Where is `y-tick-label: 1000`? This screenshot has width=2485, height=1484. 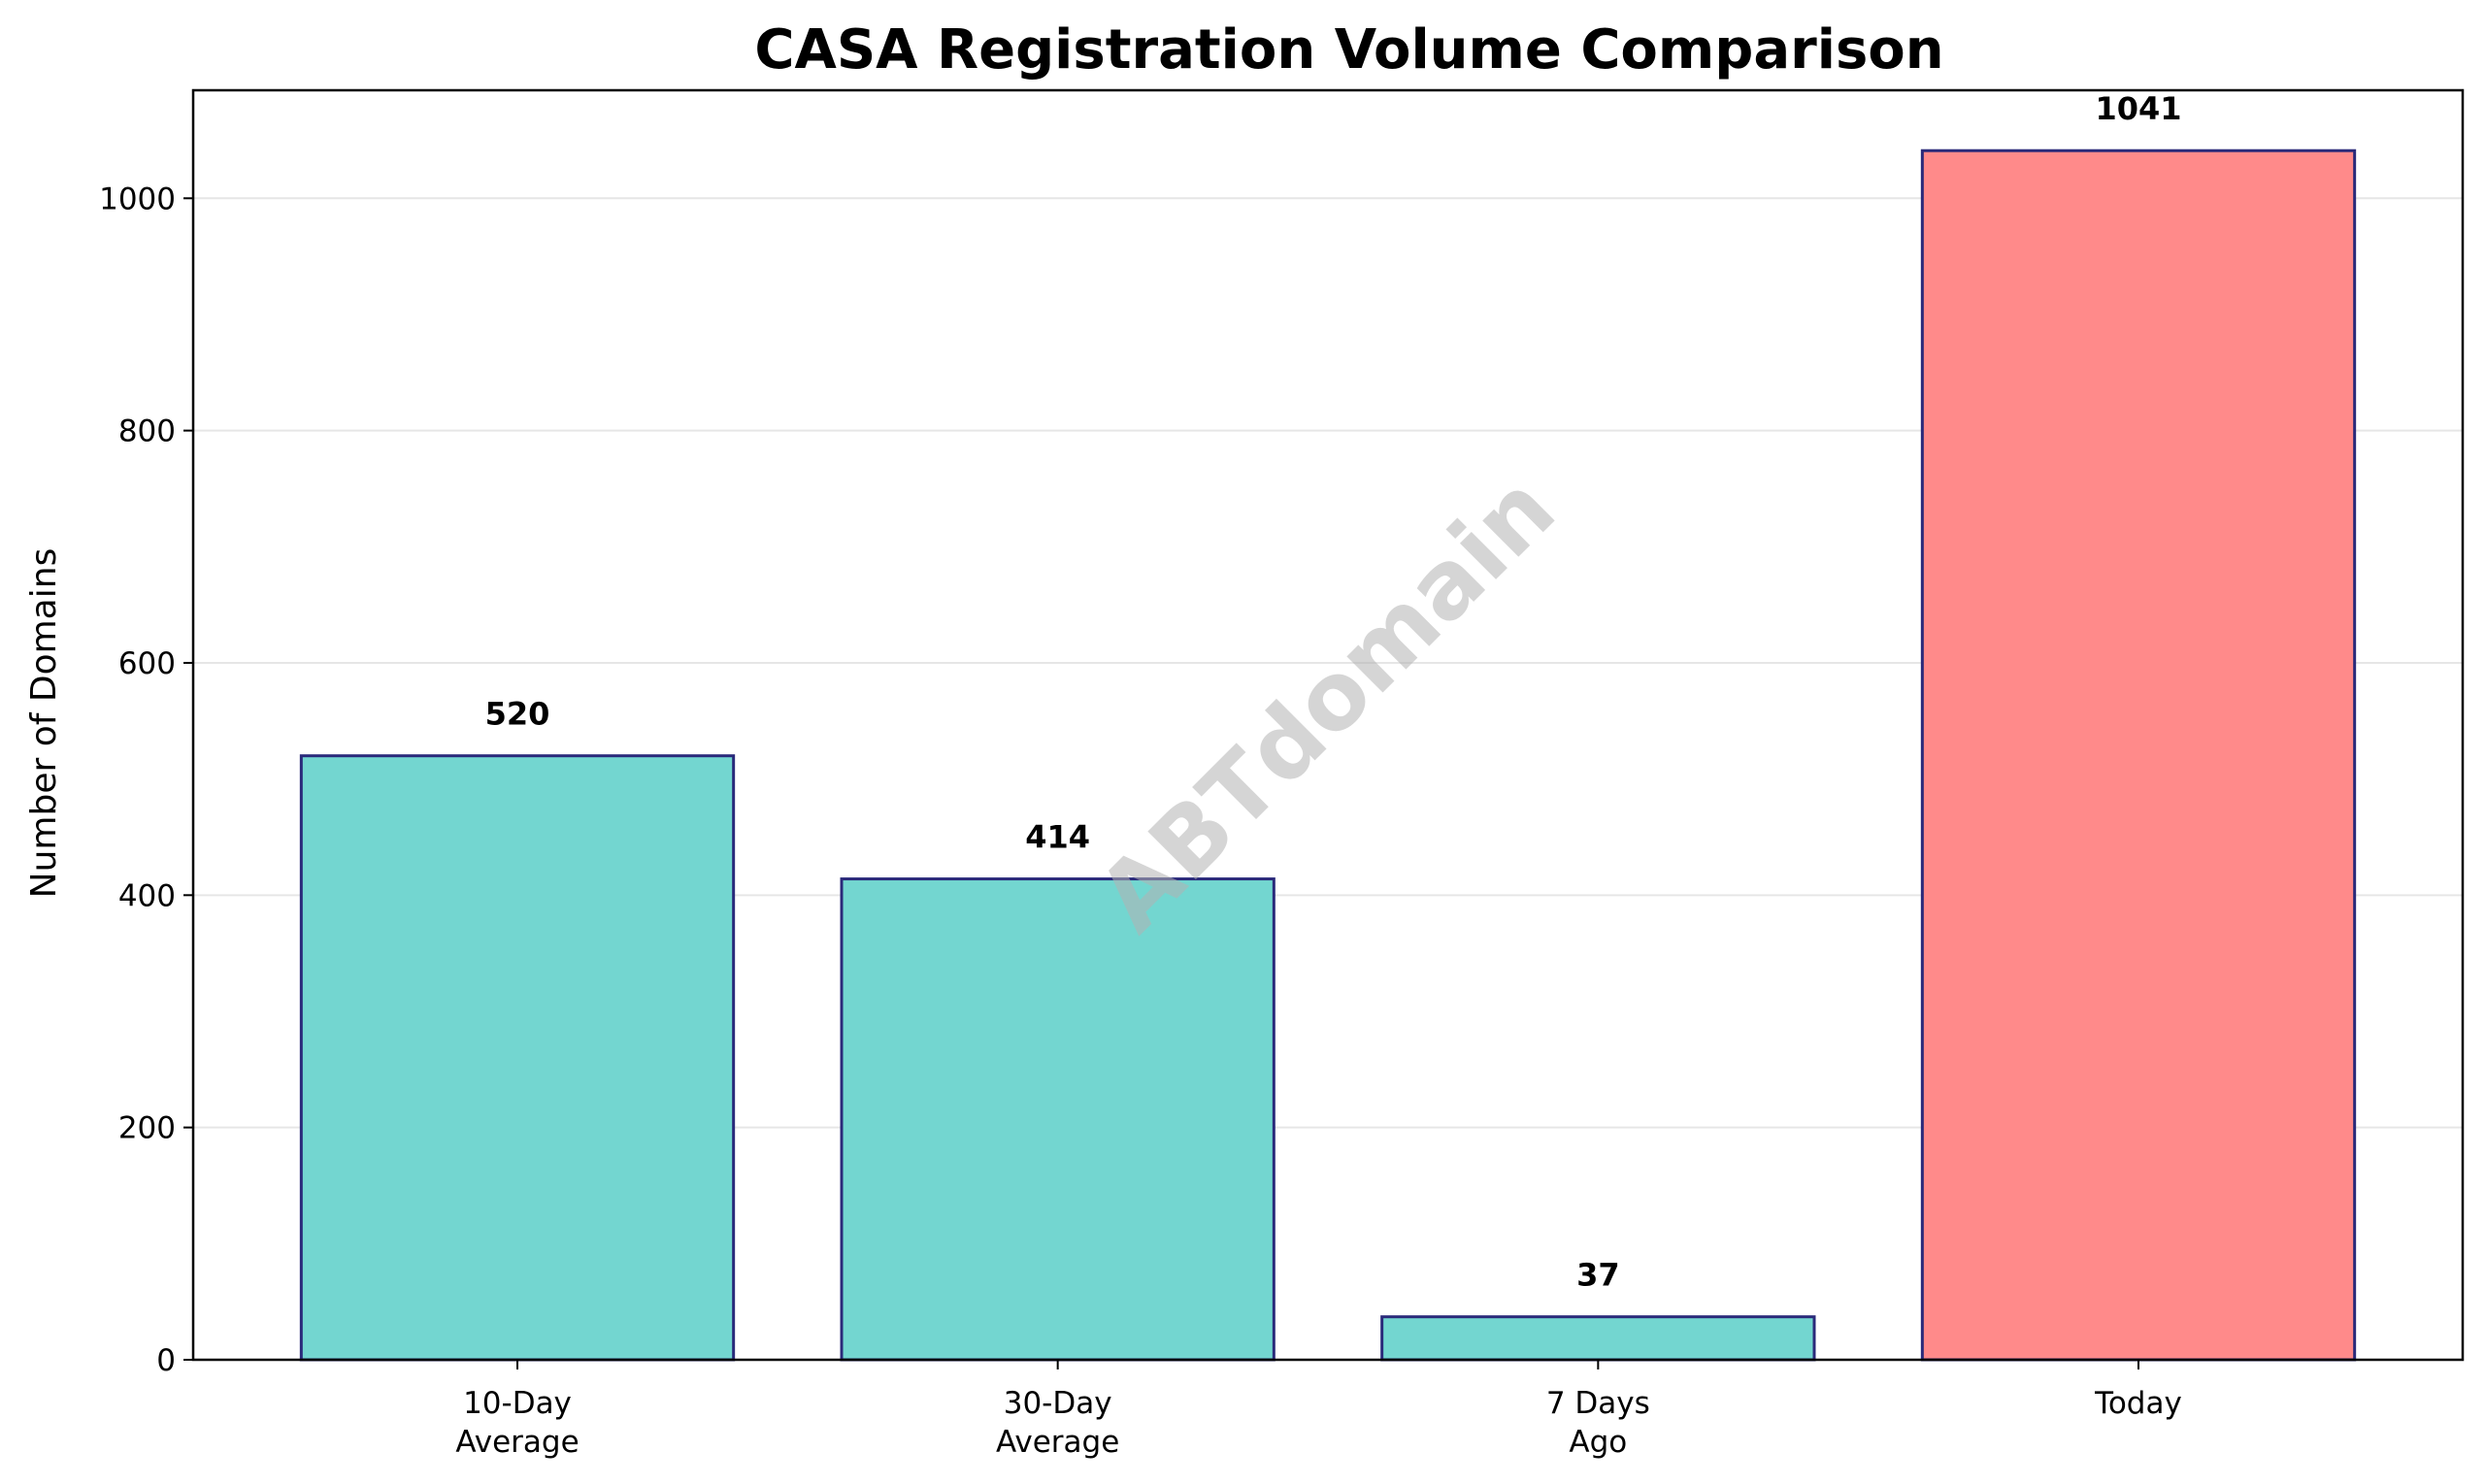
y-tick-label: 1000 is located at coordinates (138, 198).